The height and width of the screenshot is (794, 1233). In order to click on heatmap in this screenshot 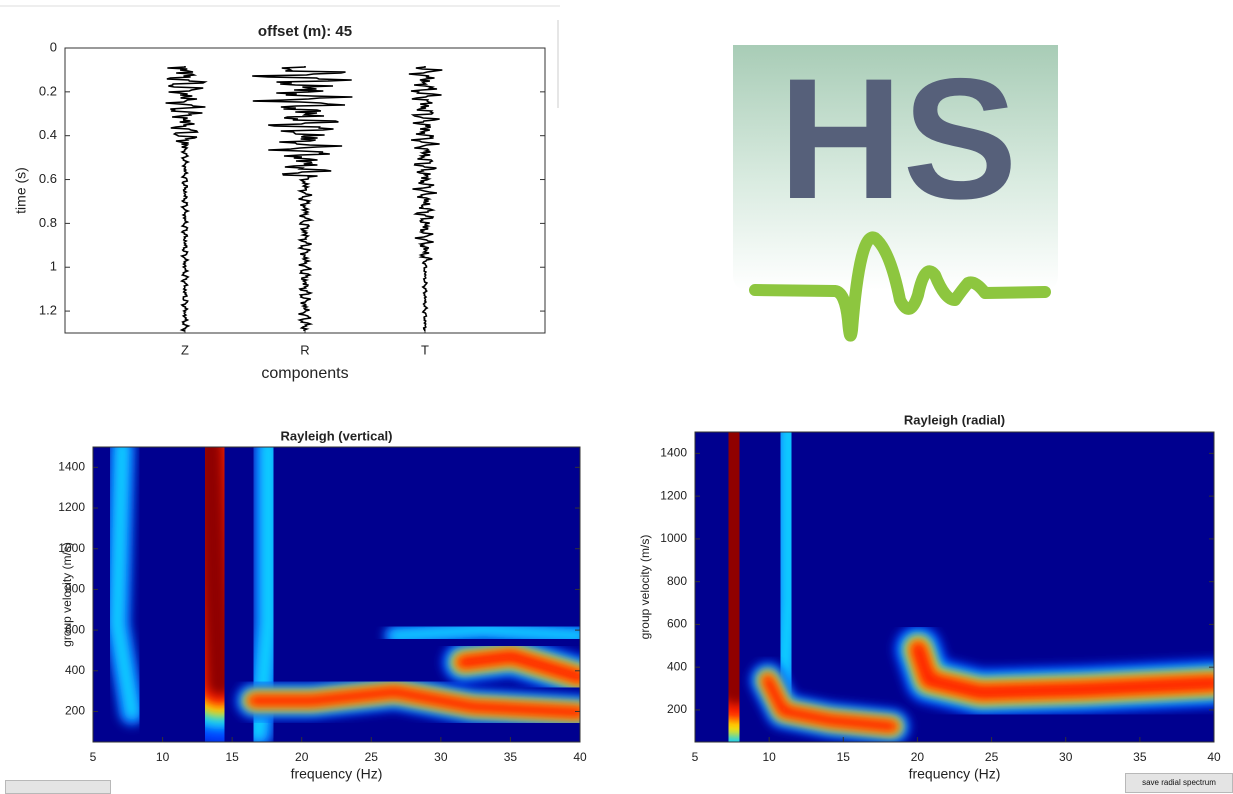, I will do `click(336, 594)`.